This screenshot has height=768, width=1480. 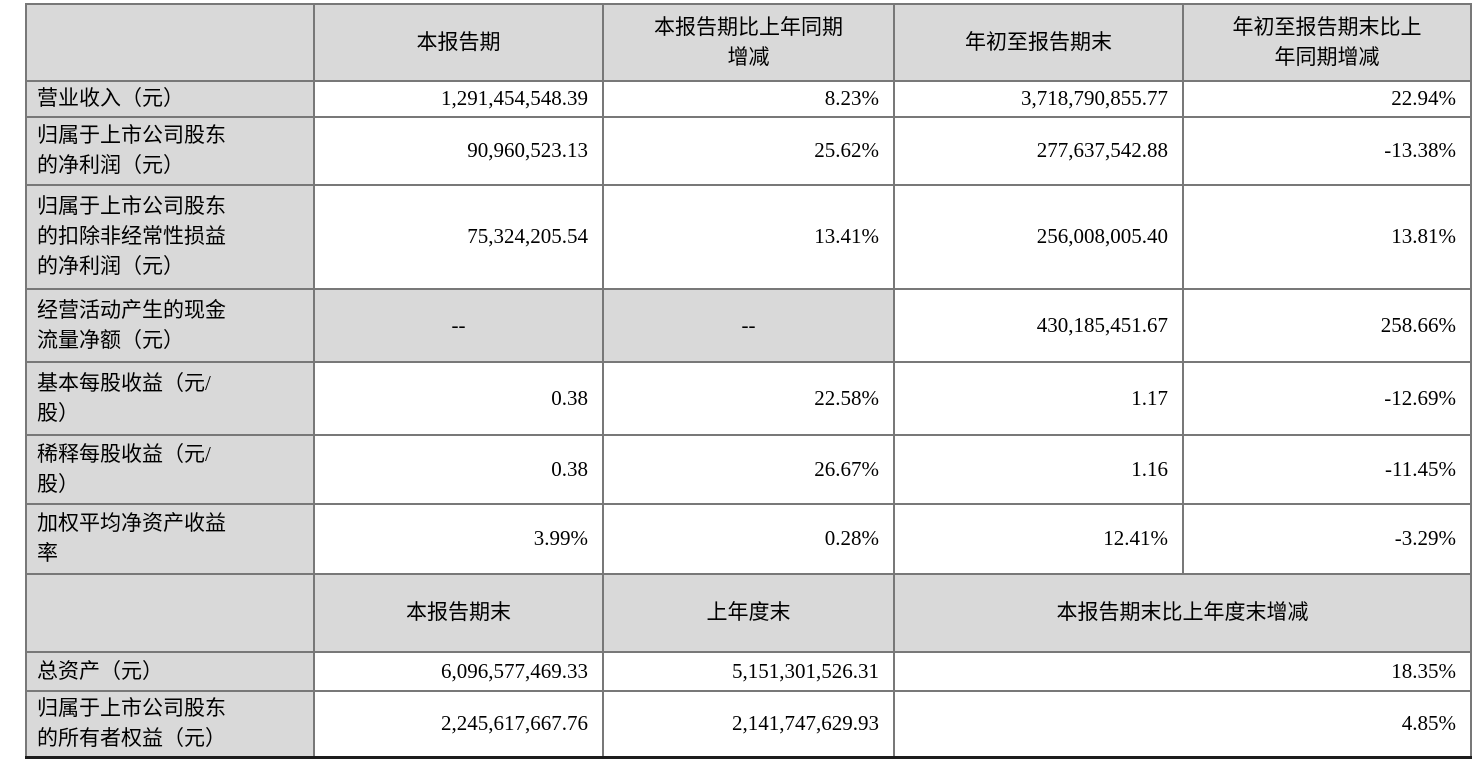 I want to click on value-cell: 5,151,301,526.31, so click(x=748, y=671).